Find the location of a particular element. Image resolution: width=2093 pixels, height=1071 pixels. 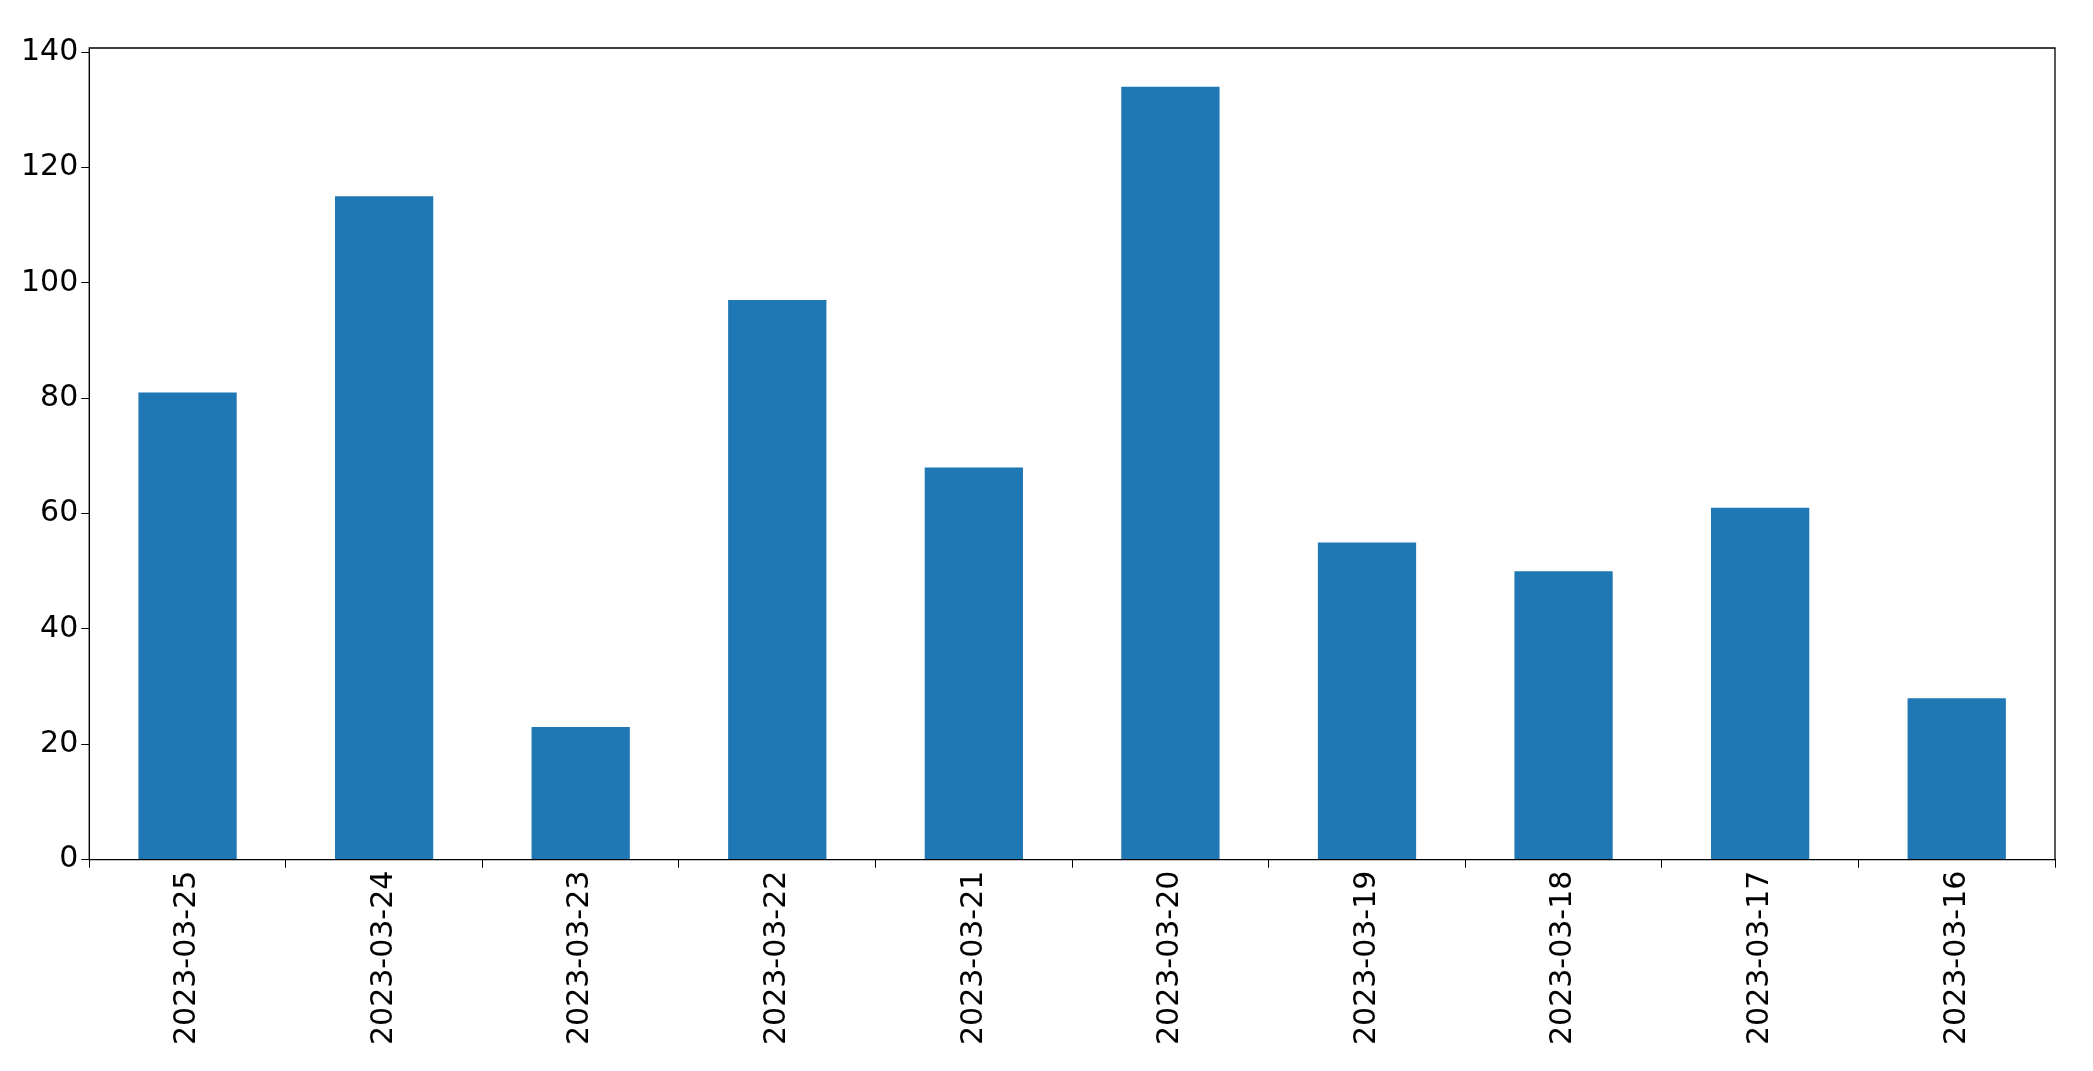

x-tick-label: 2023-03-24 is located at coordinates (381, 958).